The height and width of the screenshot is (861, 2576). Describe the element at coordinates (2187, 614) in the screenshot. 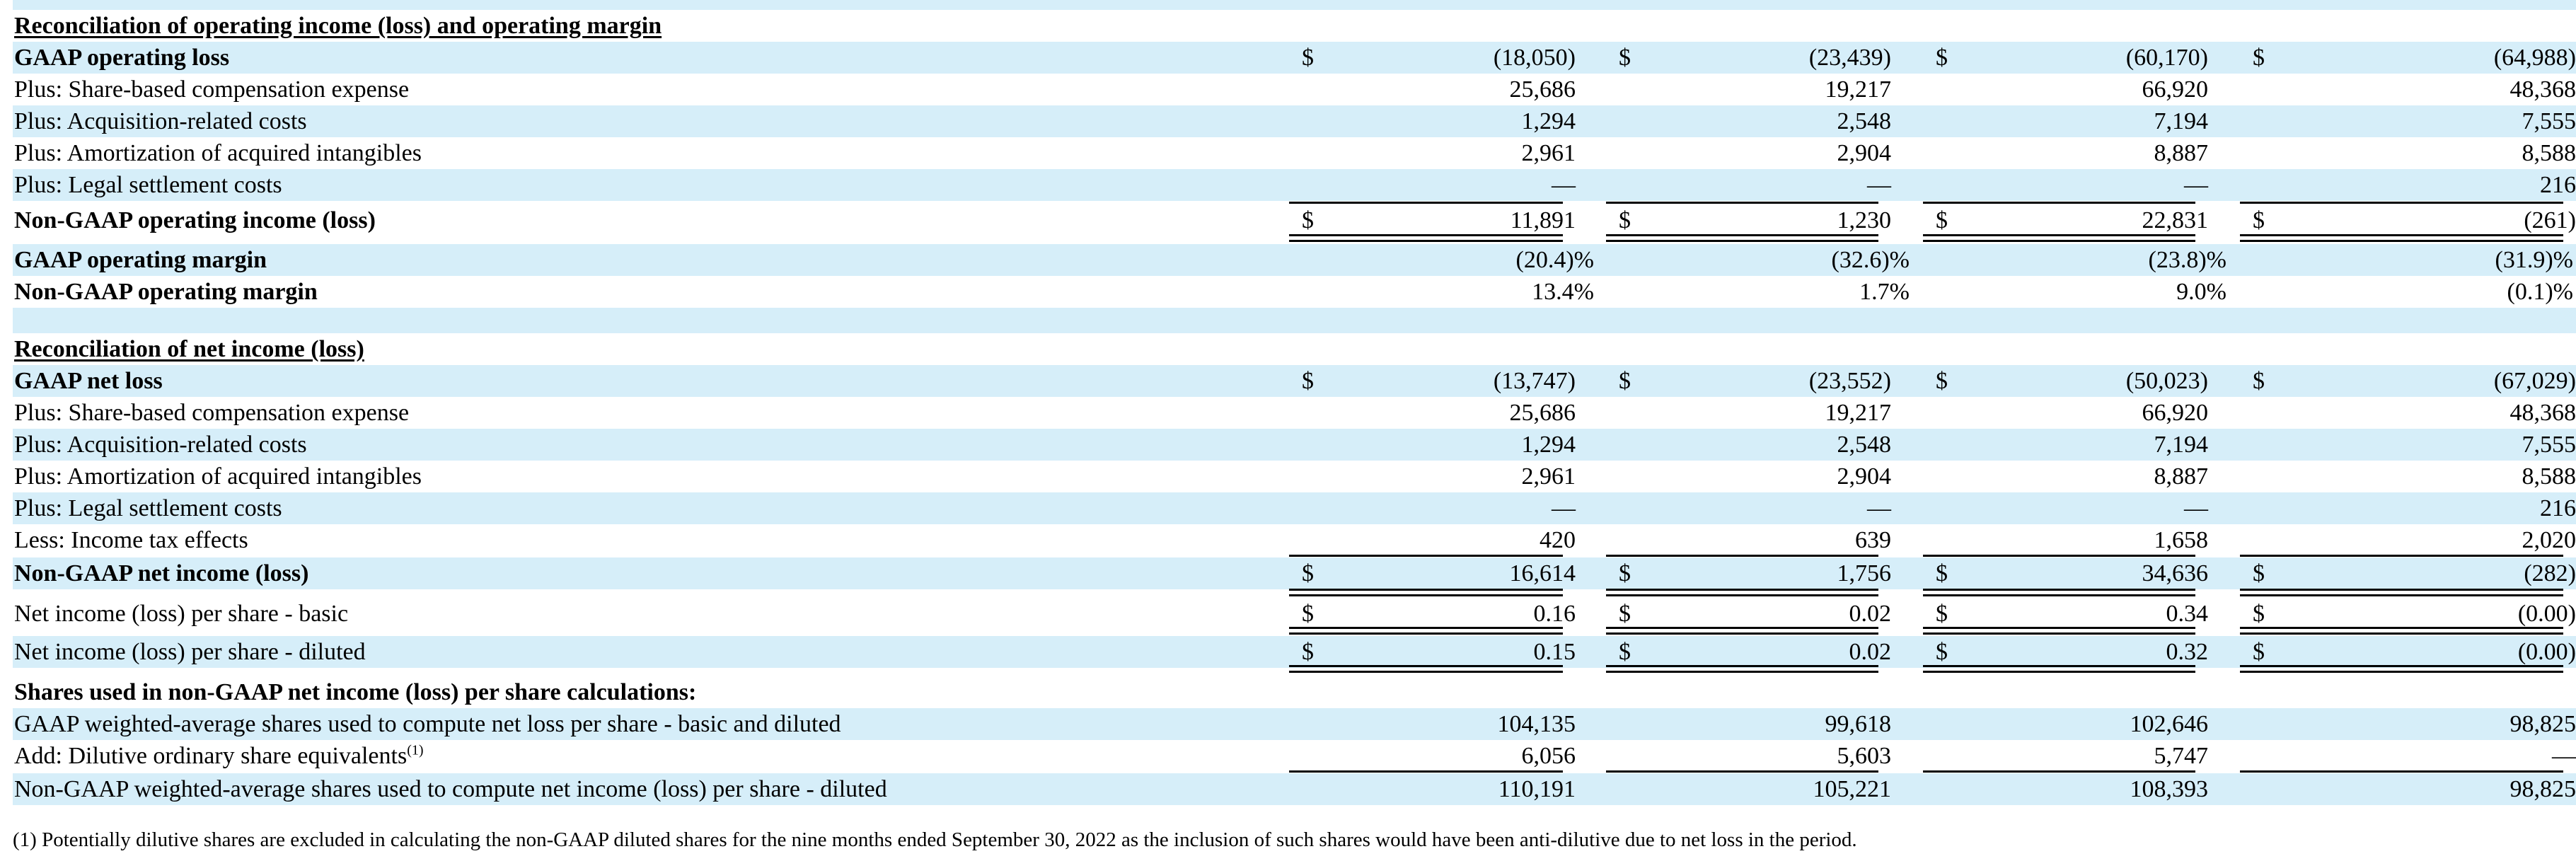

I see `cell-value: 0.34` at that location.